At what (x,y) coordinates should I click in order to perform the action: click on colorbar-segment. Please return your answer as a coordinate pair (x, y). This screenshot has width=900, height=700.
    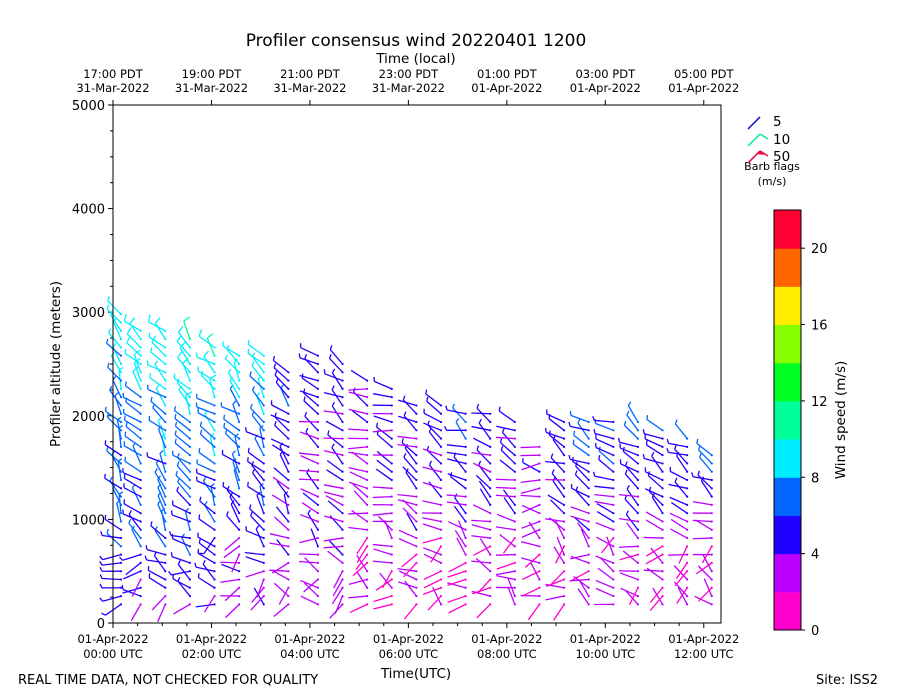
    Looking at the image, I should click on (787, 573).